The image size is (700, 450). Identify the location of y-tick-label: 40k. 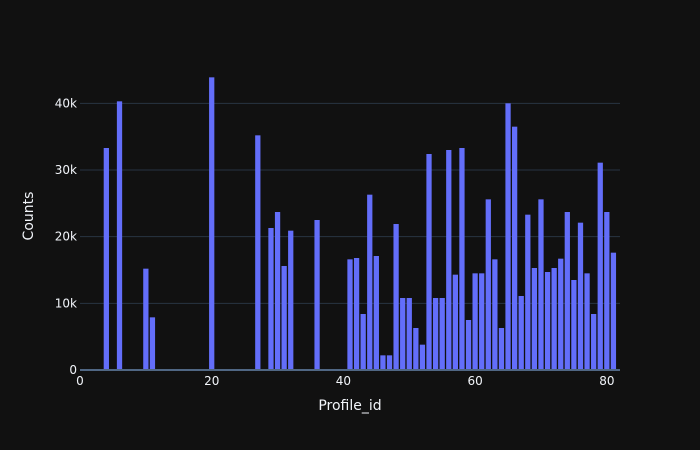
(66, 103).